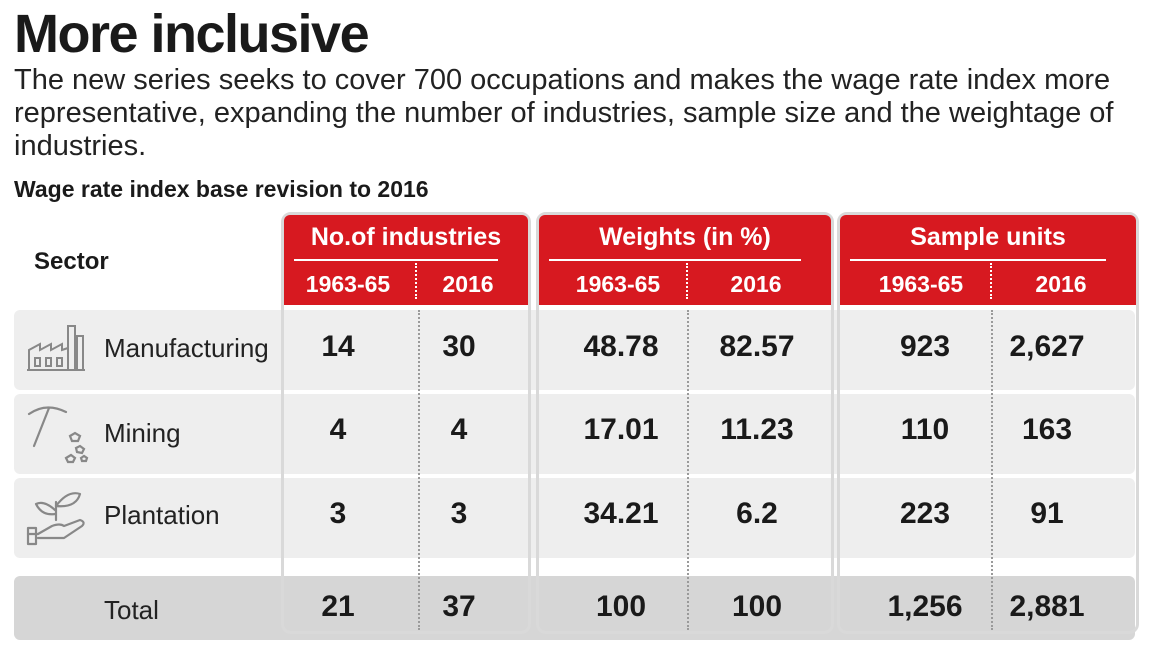 This screenshot has height=659, width=1151. I want to click on total-value-cell: 21, so click(338, 606).